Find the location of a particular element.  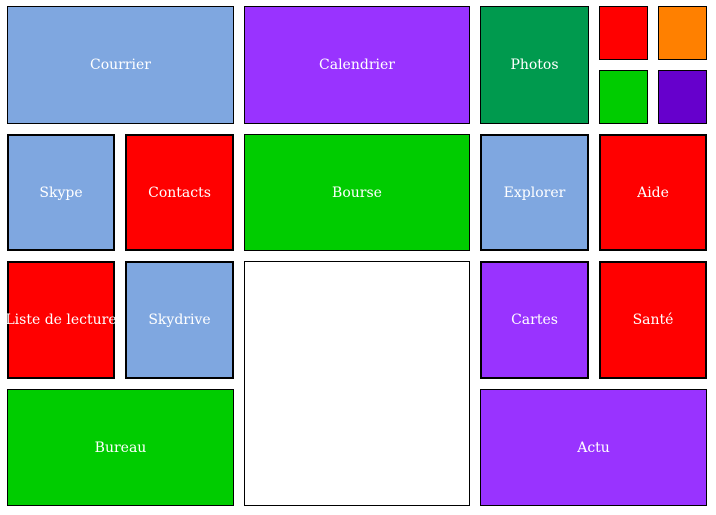

tile-small-orange is located at coordinates (682, 33).